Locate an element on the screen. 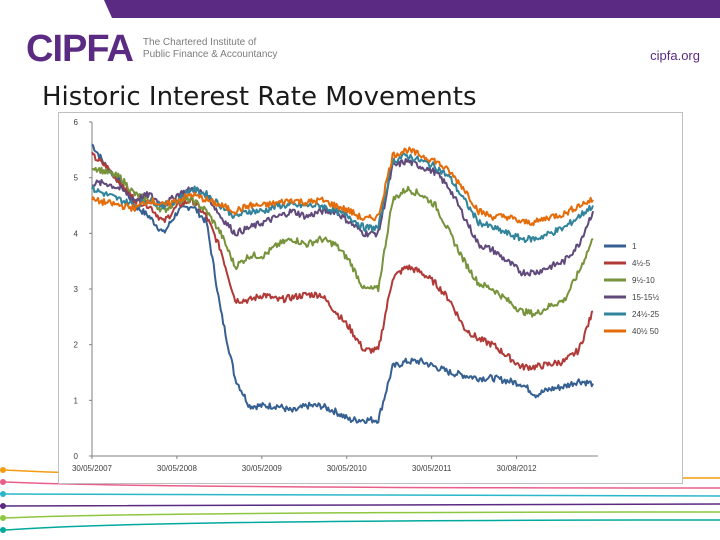 Image resolution: width=720 pixels, height=540 pixels. y-tick-label: 6 is located at coordinates (76, 122).